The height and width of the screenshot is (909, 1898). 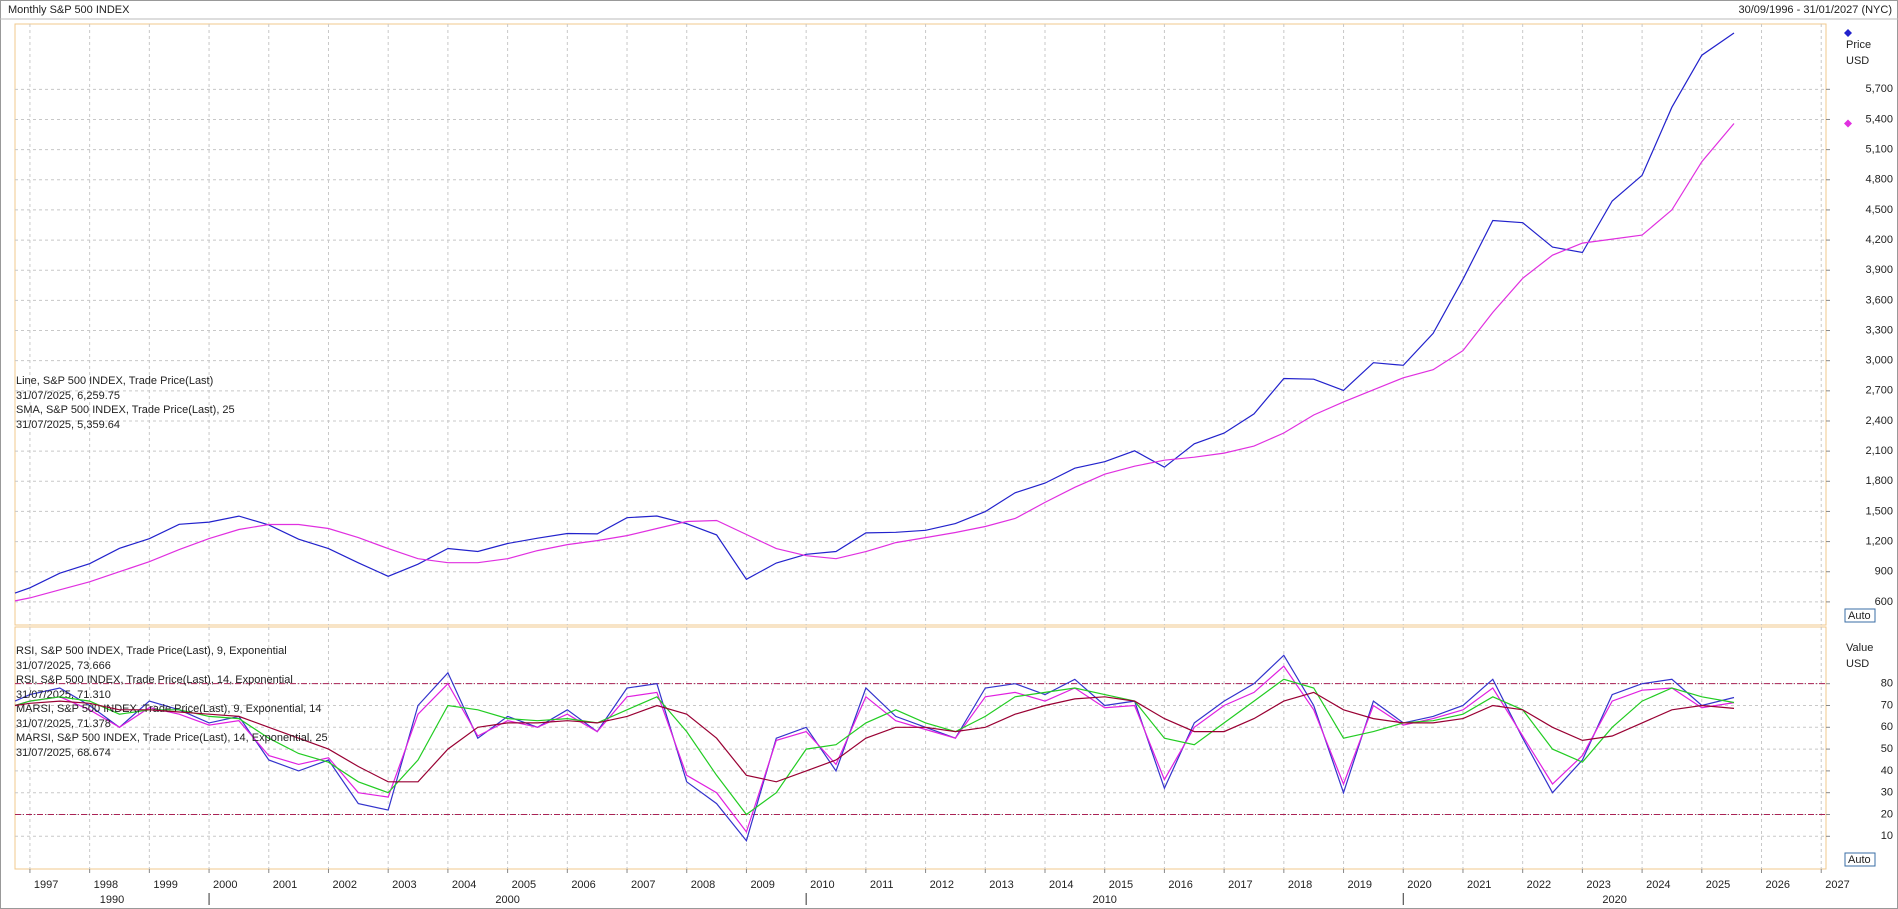 I want to click on y-tick-label: 3,600, so click(x=1879, y=300).